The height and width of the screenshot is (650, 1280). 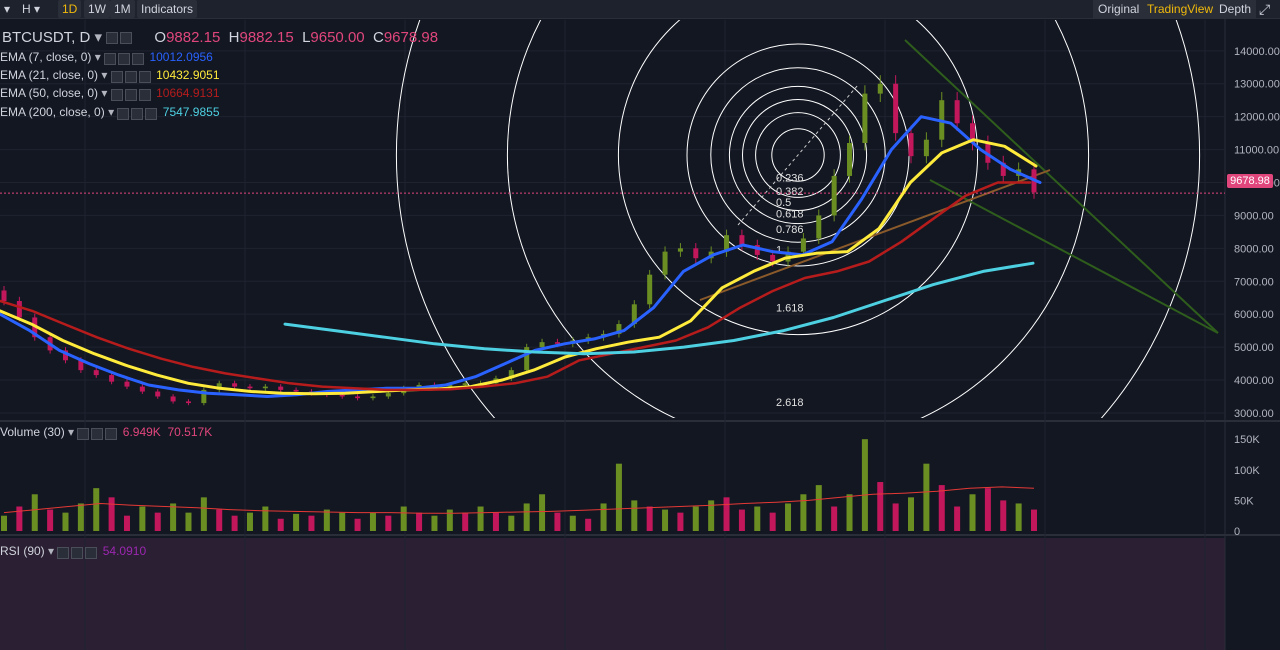 What do you see at coordinates (131, 94) in the screenshot?
I see `ema-50-controls` at bounding box center [131, 94].